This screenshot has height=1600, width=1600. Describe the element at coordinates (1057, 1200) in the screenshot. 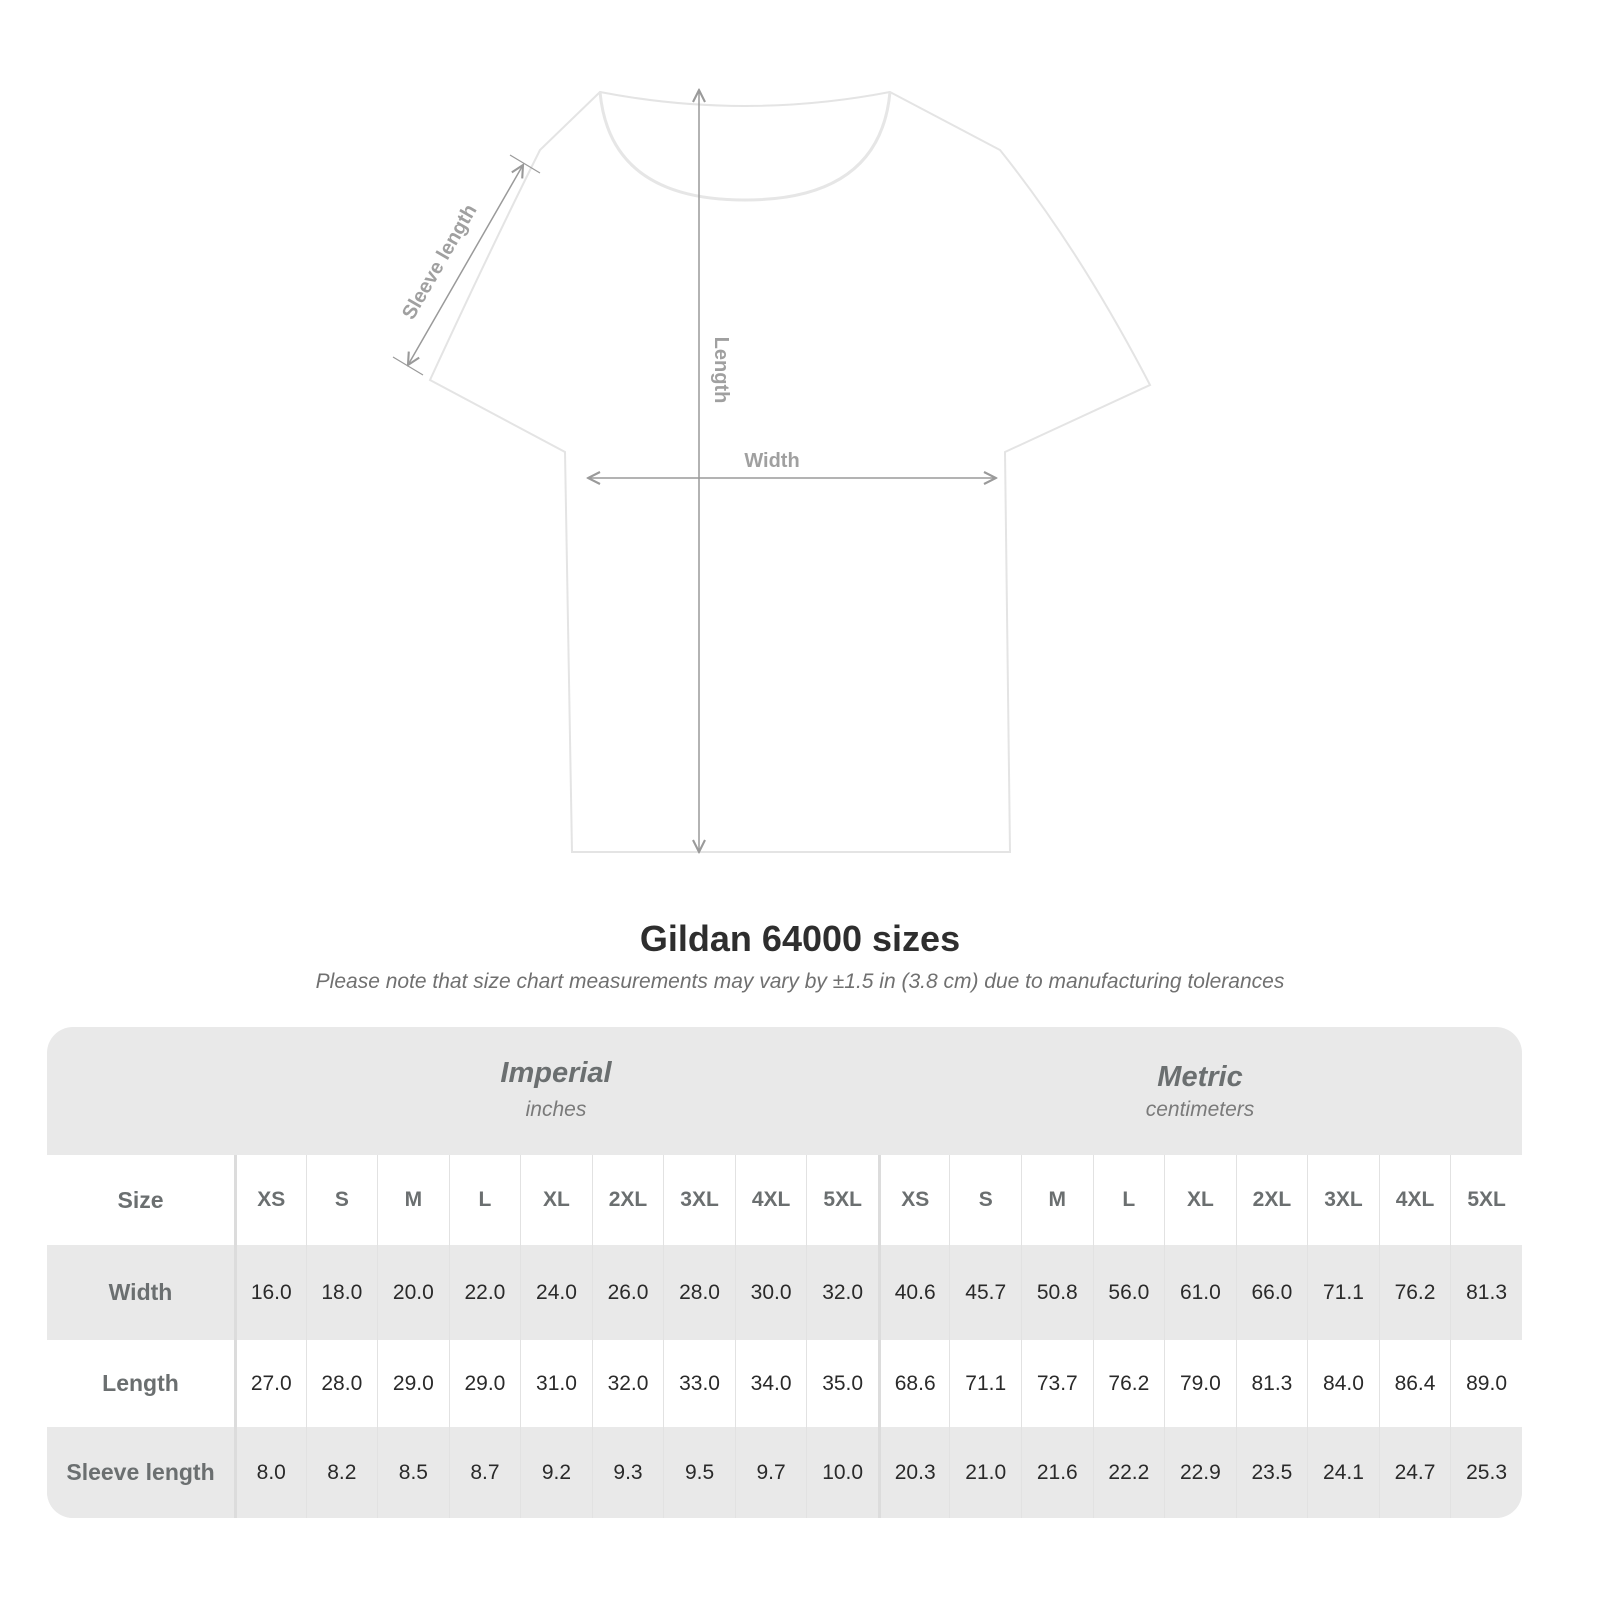

I see `metric-size-header: M` at that location.